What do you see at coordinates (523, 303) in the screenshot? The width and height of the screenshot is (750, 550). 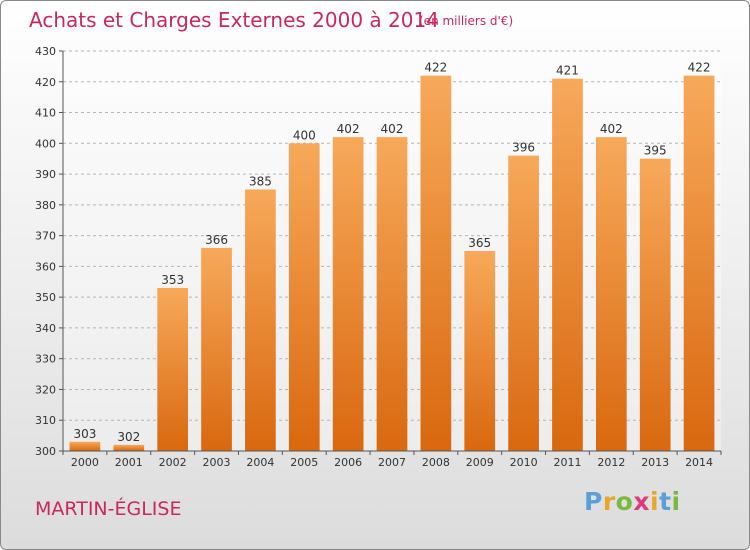 I see `bar-2010` at bounding box center [523, 303].